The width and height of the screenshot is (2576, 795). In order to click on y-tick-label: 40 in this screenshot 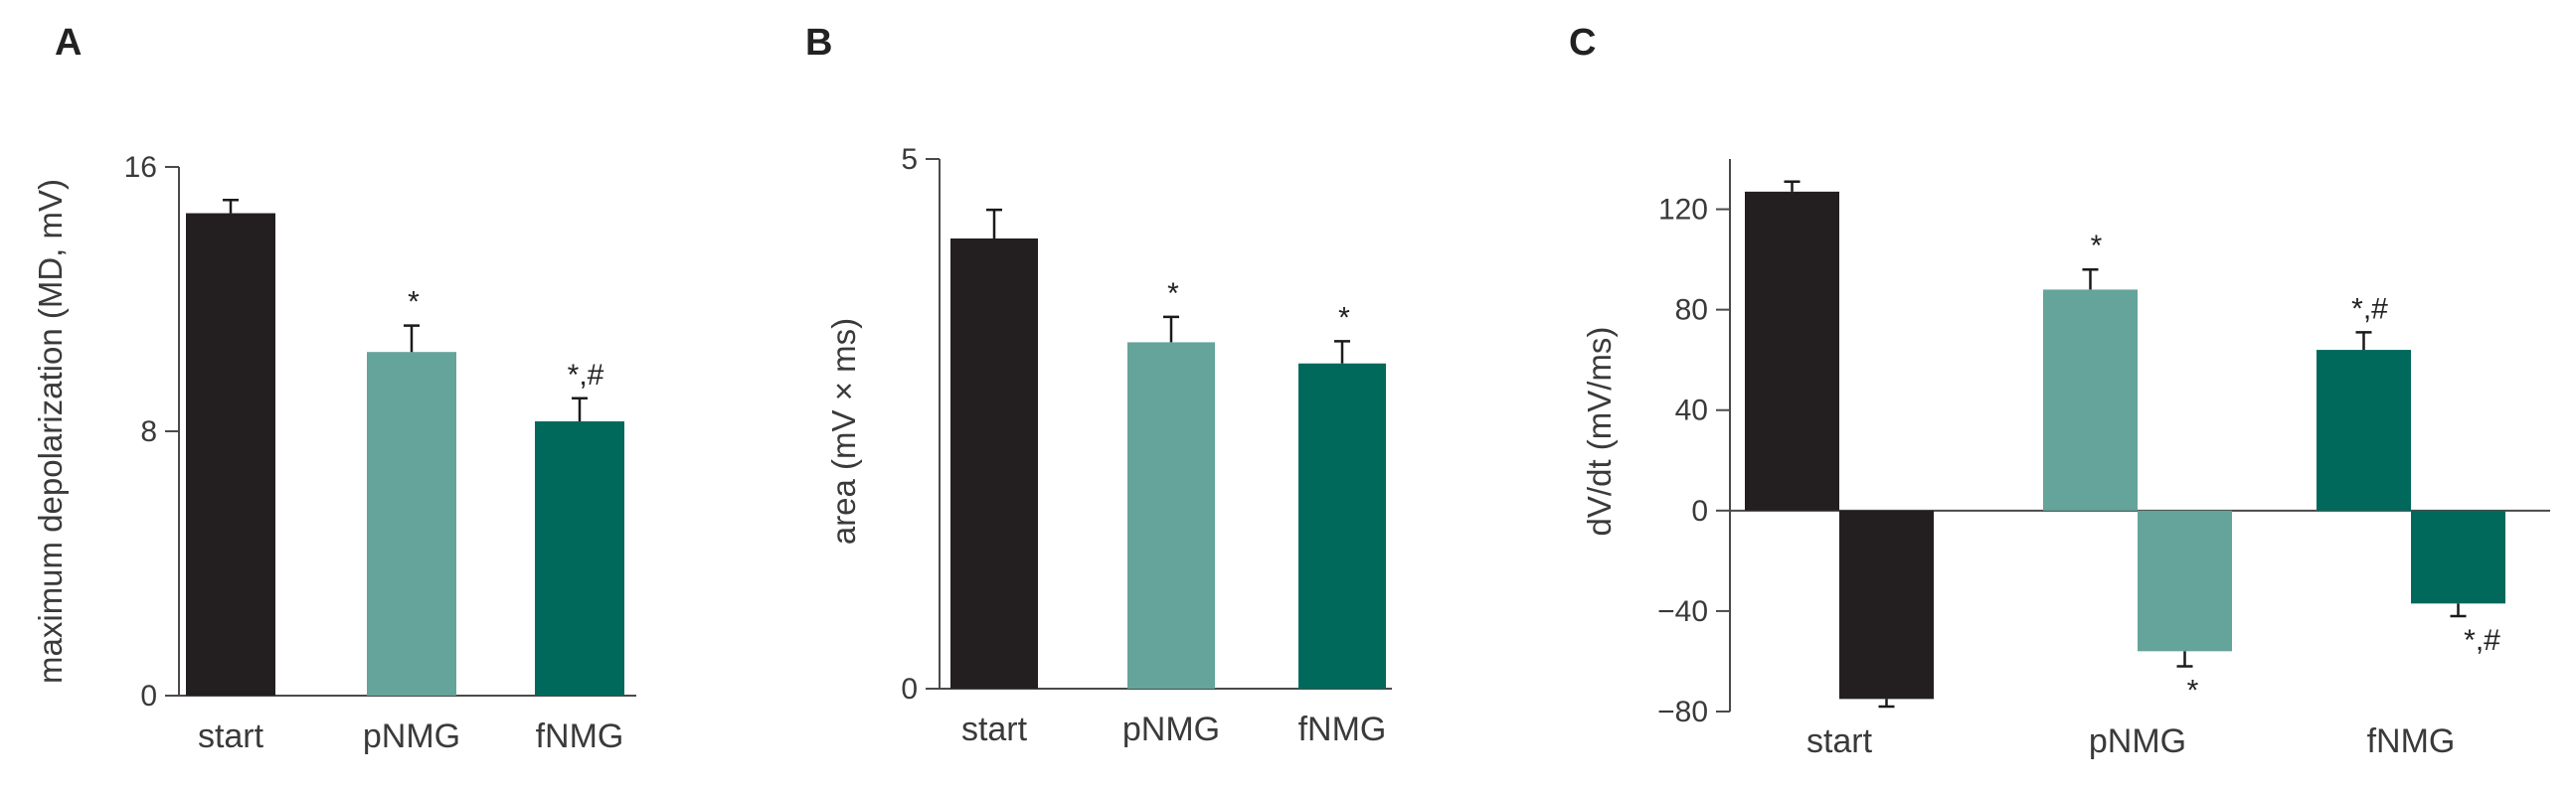, I will do `click(1691, 411)`.